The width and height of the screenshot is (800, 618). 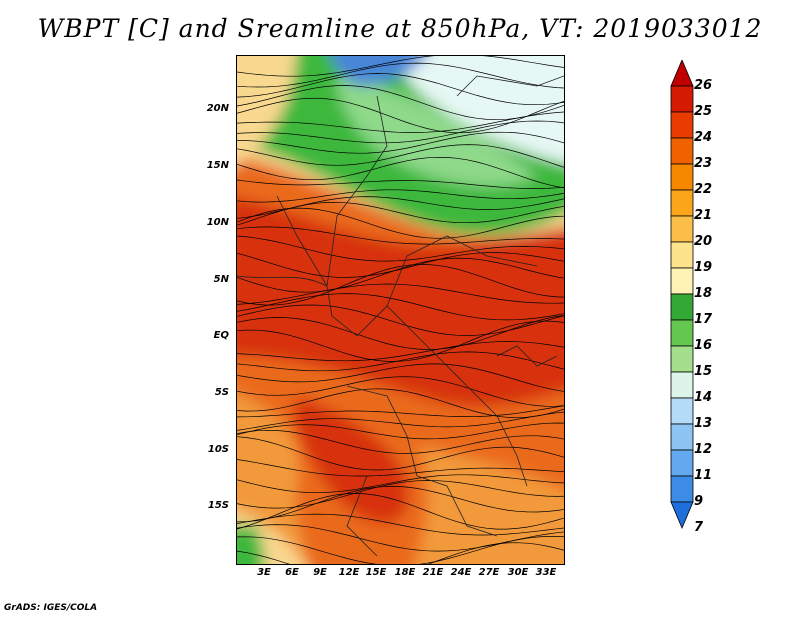 I want to click on lat-tick-label: 5S, so click(x=221, y=392).